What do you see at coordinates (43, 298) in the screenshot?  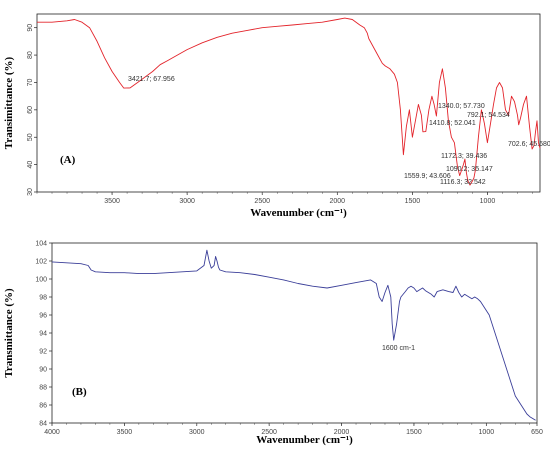 I see `y-tick-label: 98` at bounding box center [43, 298].